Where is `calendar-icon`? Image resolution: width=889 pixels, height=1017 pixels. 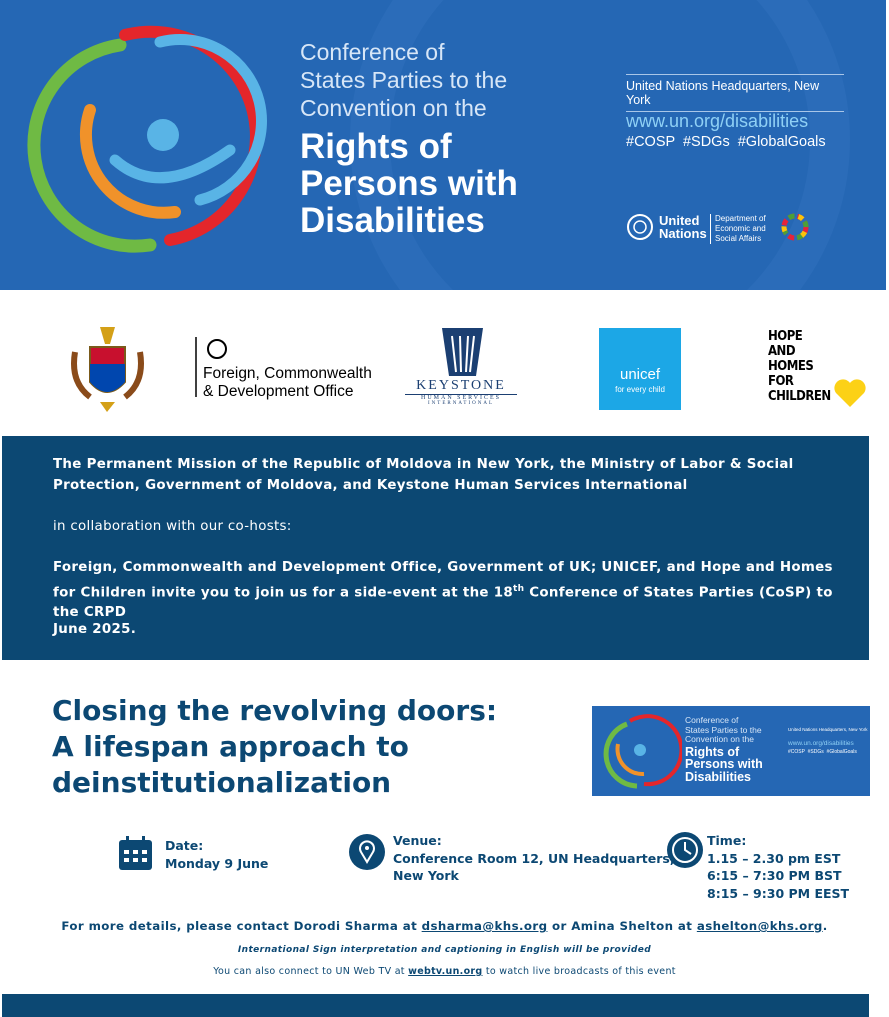
calendar-icon is located at coordinates (135, 853).